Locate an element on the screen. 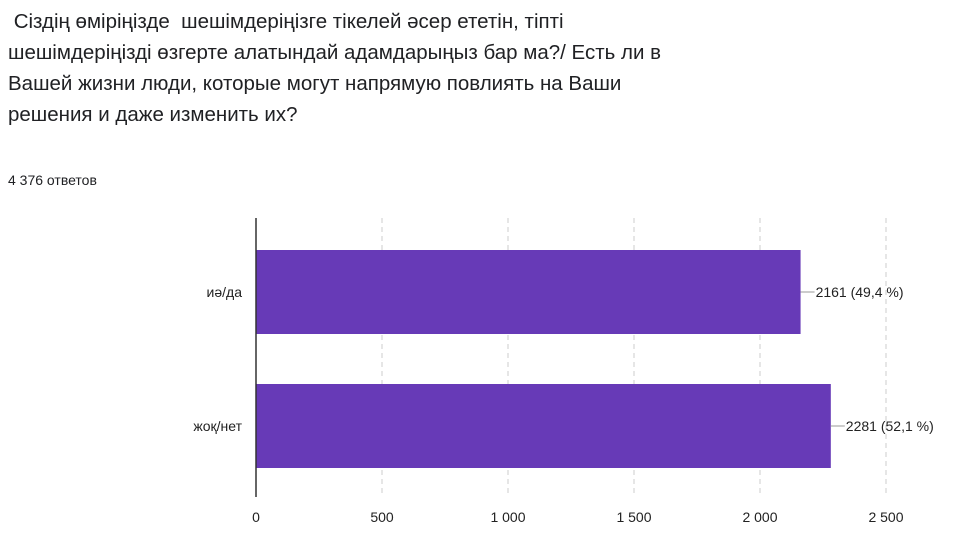  x-tick-label: 0 is located at coordinates (256, 517).